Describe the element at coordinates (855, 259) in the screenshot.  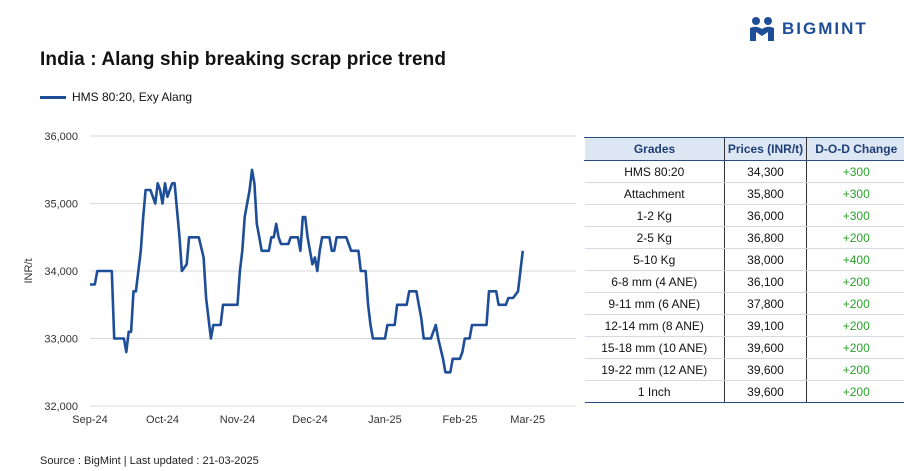
I see `cell-change: +400` at that location.